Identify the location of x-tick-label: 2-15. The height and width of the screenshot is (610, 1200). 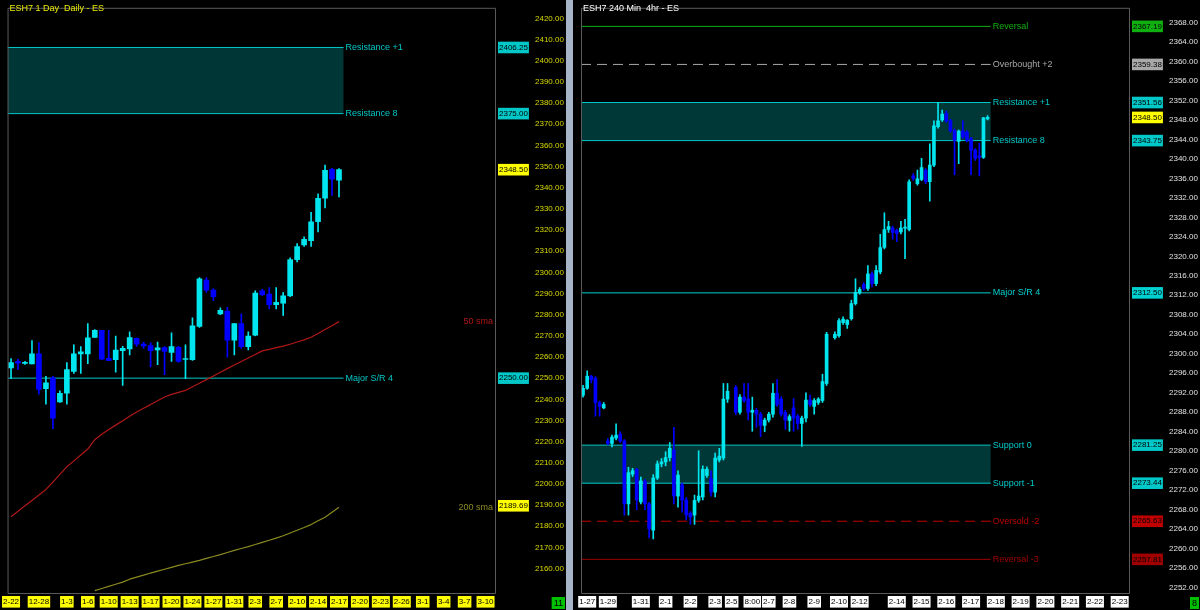
(922, 601).